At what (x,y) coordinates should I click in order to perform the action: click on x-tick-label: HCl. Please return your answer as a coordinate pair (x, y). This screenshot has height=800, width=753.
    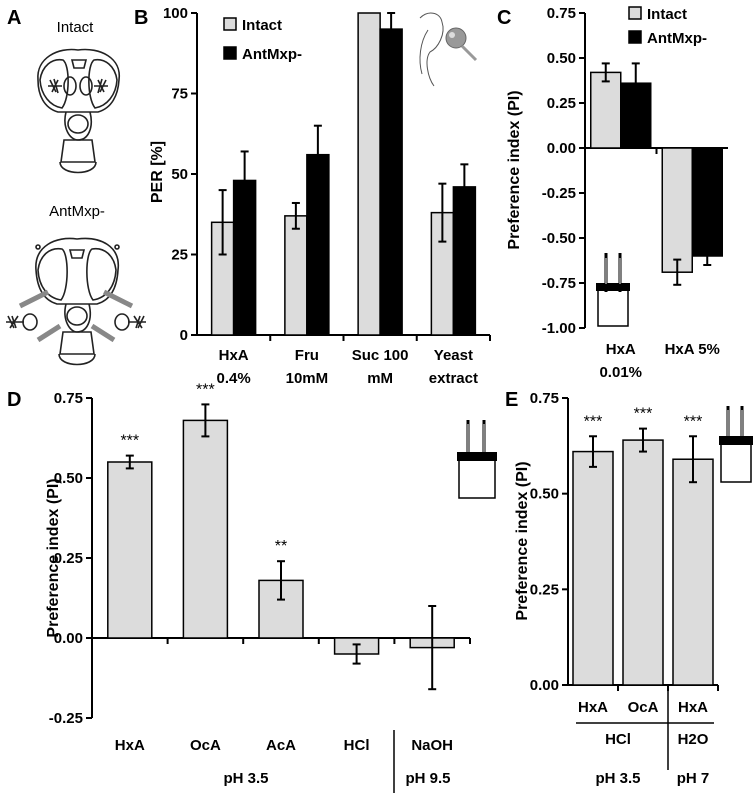
    Looking at the image, I should click on (357, 745).